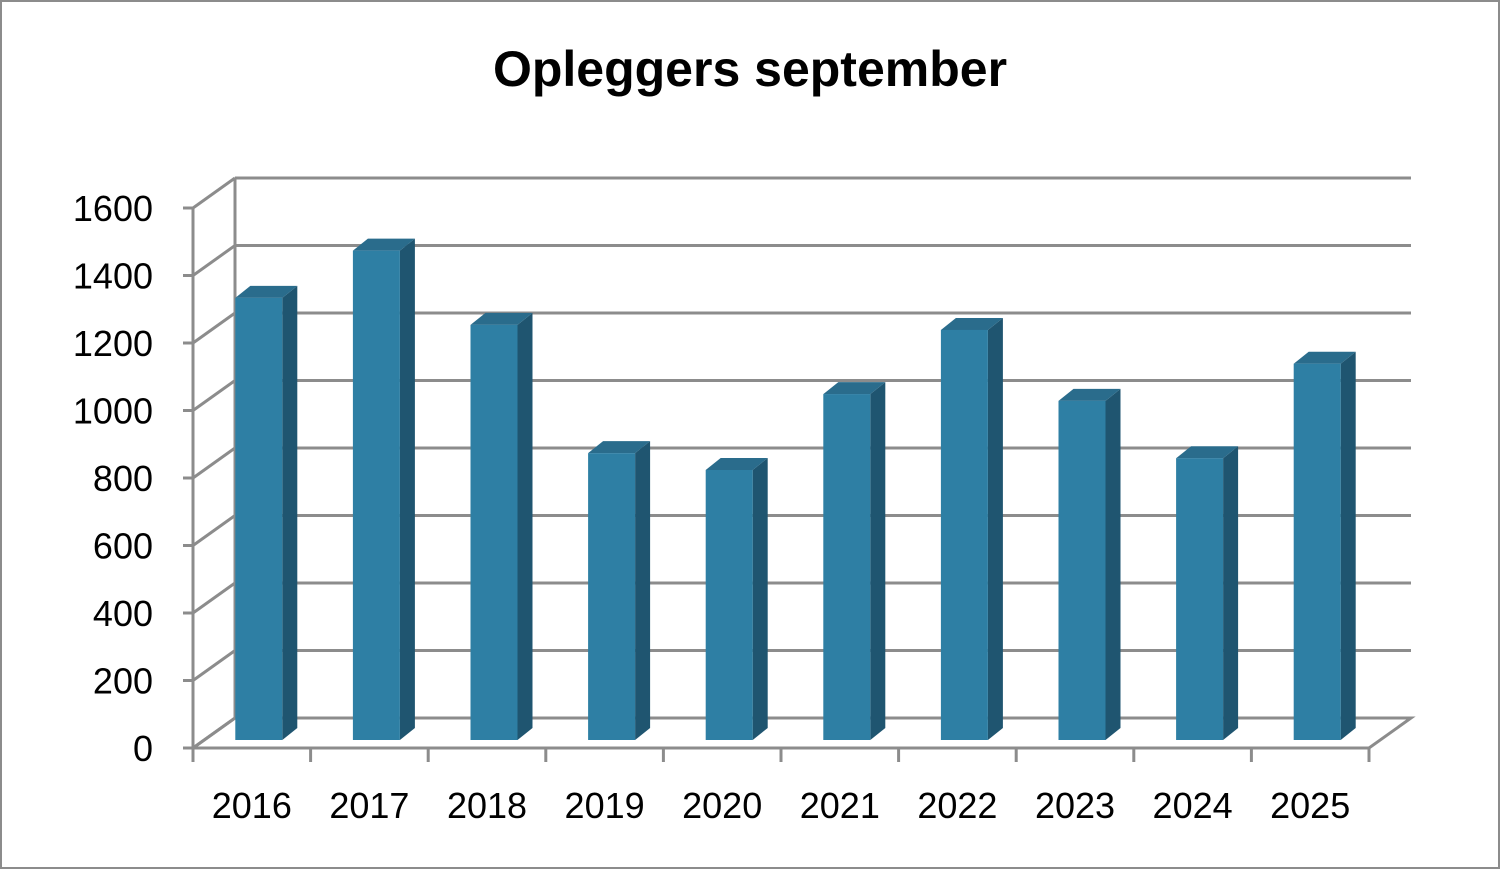  I want to click on x-tick-label: 2018, so click(487, 805).